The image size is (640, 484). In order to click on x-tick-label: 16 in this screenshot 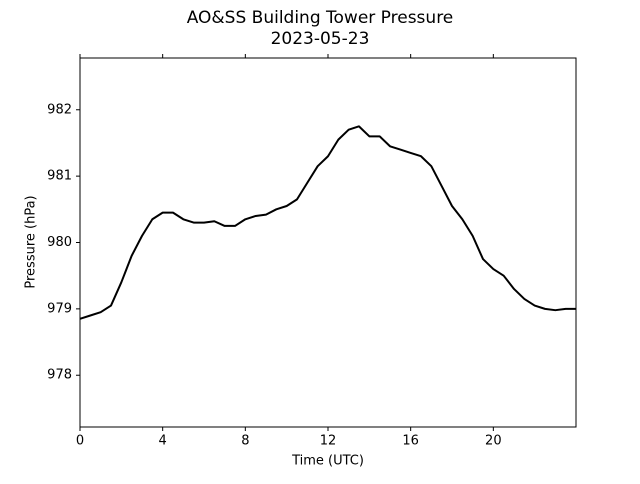, I will do `click(410, 441)`.